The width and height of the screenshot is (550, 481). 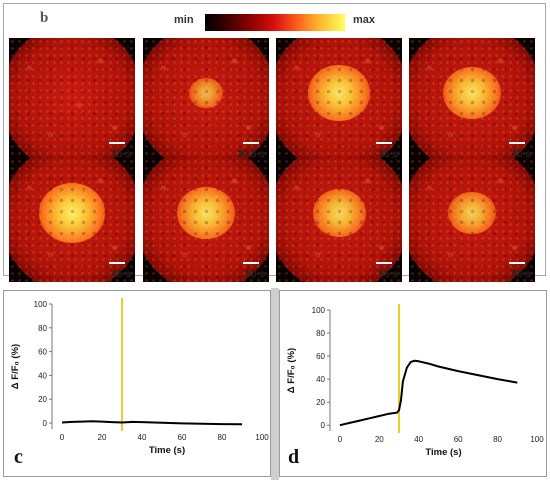 What do you see at coordinates (521, 154) in the screenshot?
I see `frame-time-label: 40 s` at bounding box center [521, 154].